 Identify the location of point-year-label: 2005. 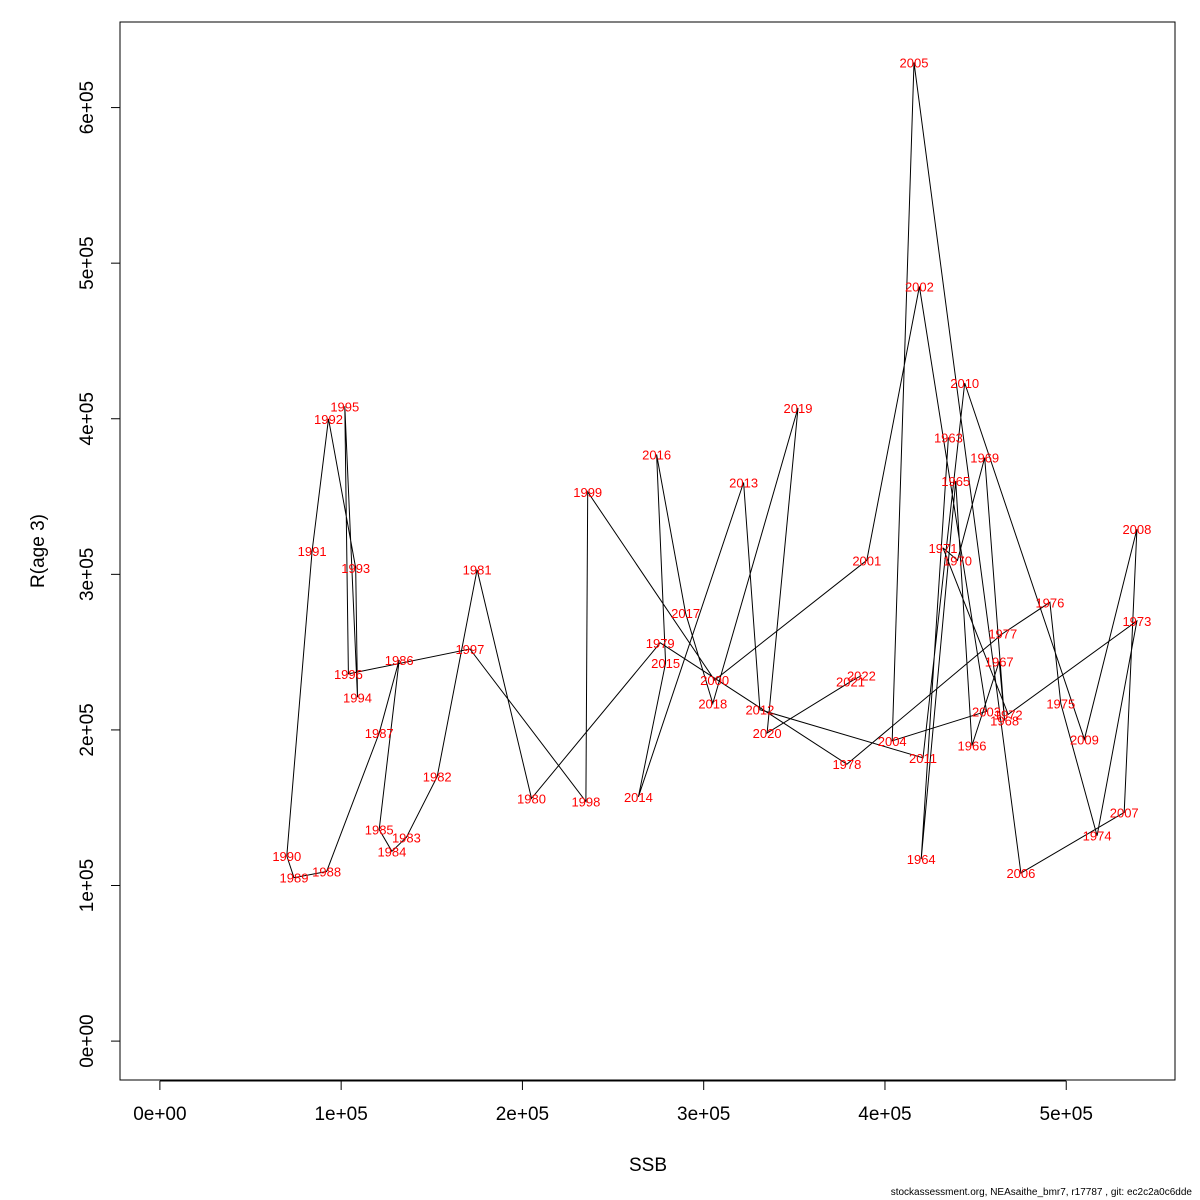
(914, 63).